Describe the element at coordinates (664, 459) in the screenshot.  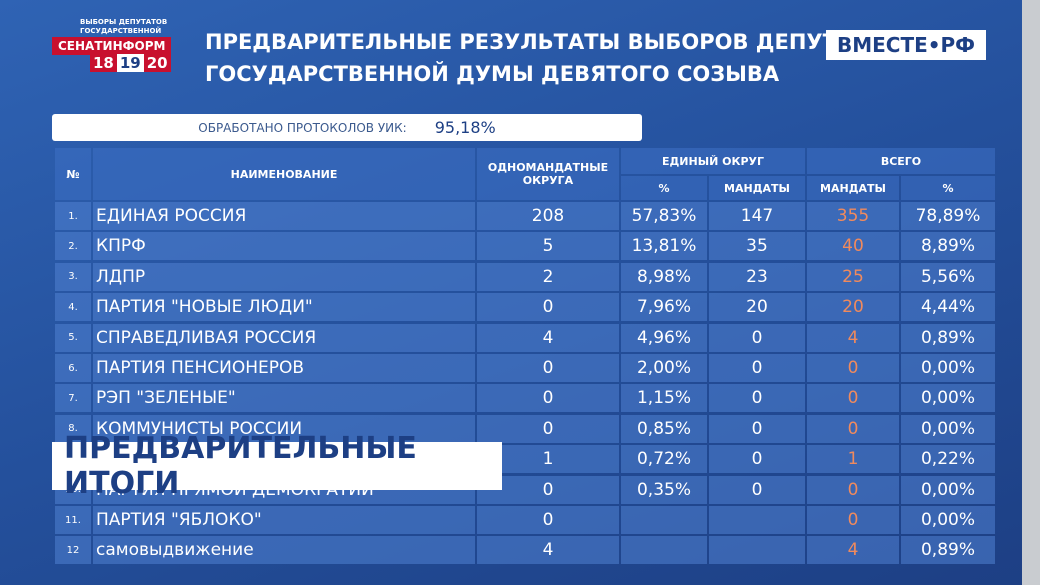
I see `list-percent: 0,72%` at that location.